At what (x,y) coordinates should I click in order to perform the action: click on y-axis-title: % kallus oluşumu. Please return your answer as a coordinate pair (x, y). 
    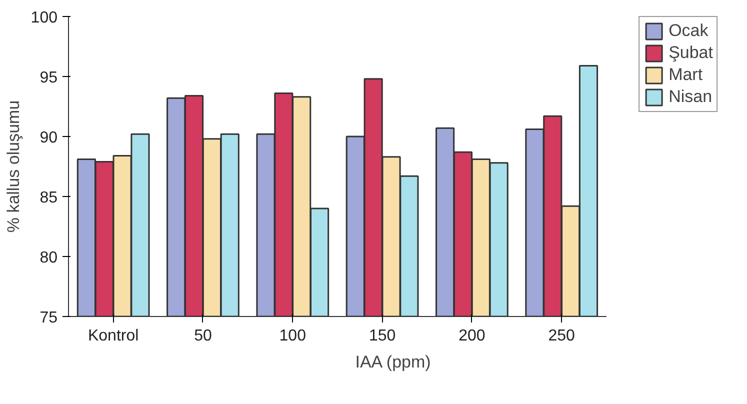
    Looking at the image, I should click on (13, 166).